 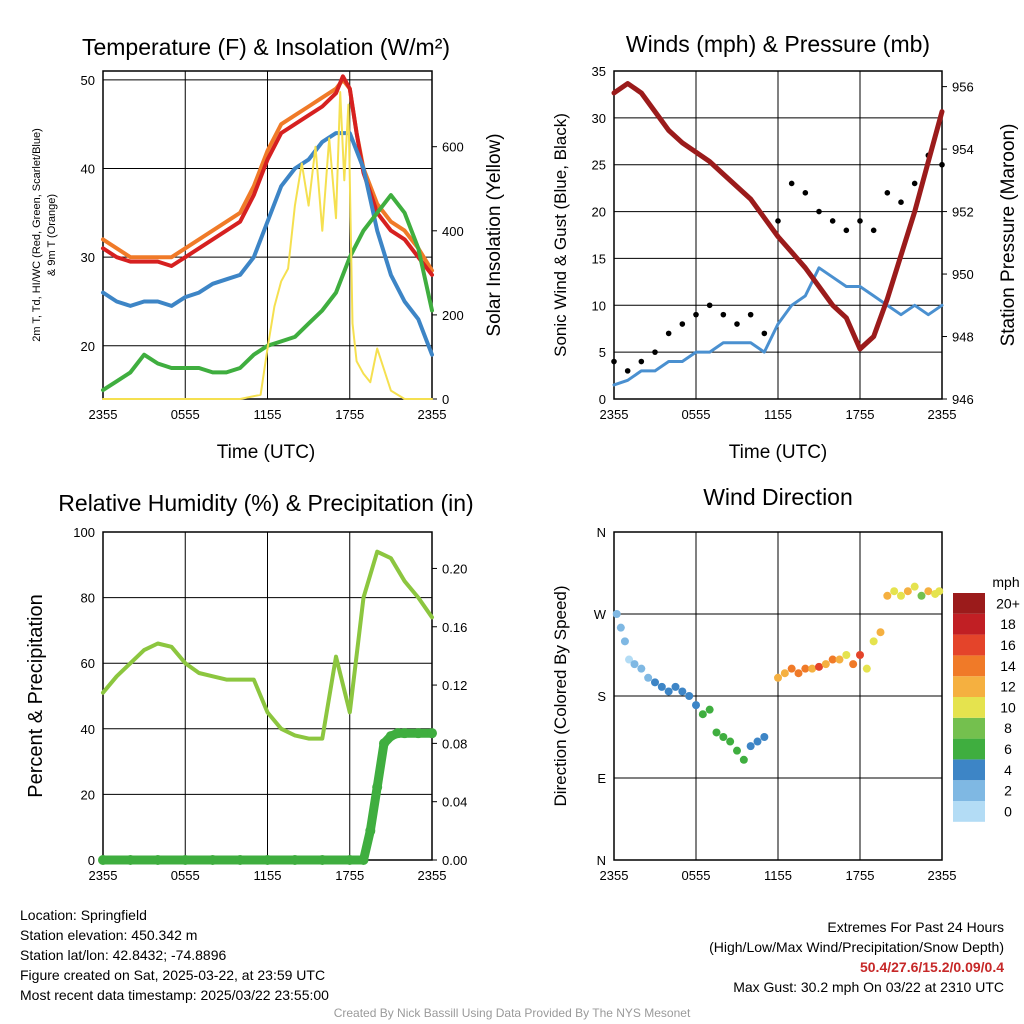 What do you see at coordinates (599, 305) in the screenshot?
I see `winds-ytick-left-2: 10` at bounding box center [599, 305].